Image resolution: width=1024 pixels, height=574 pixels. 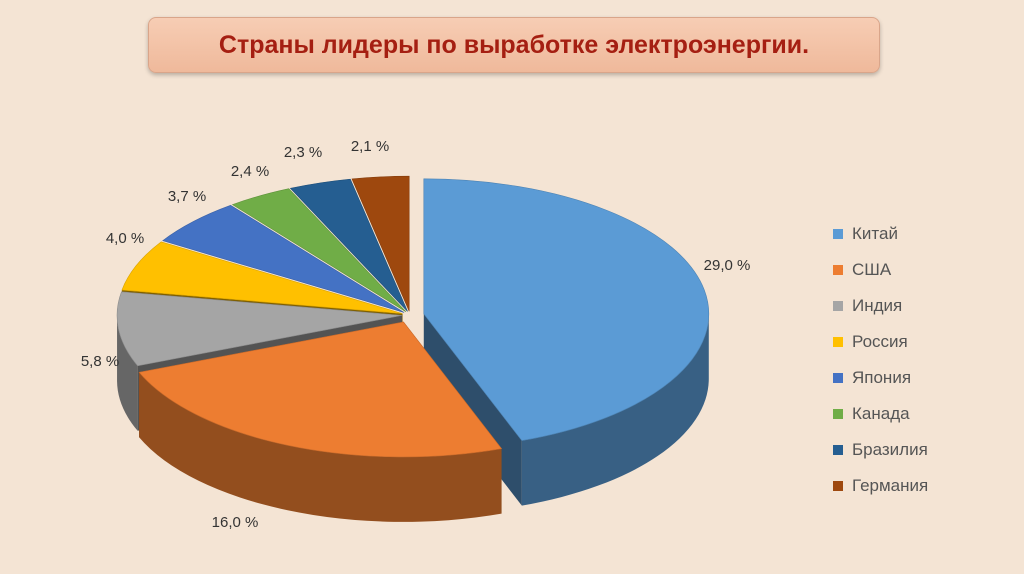 What do you see at coordinates (875, 233) in the screenshot?
I see `legend-label: Китай` at bounding box center [875, 233].